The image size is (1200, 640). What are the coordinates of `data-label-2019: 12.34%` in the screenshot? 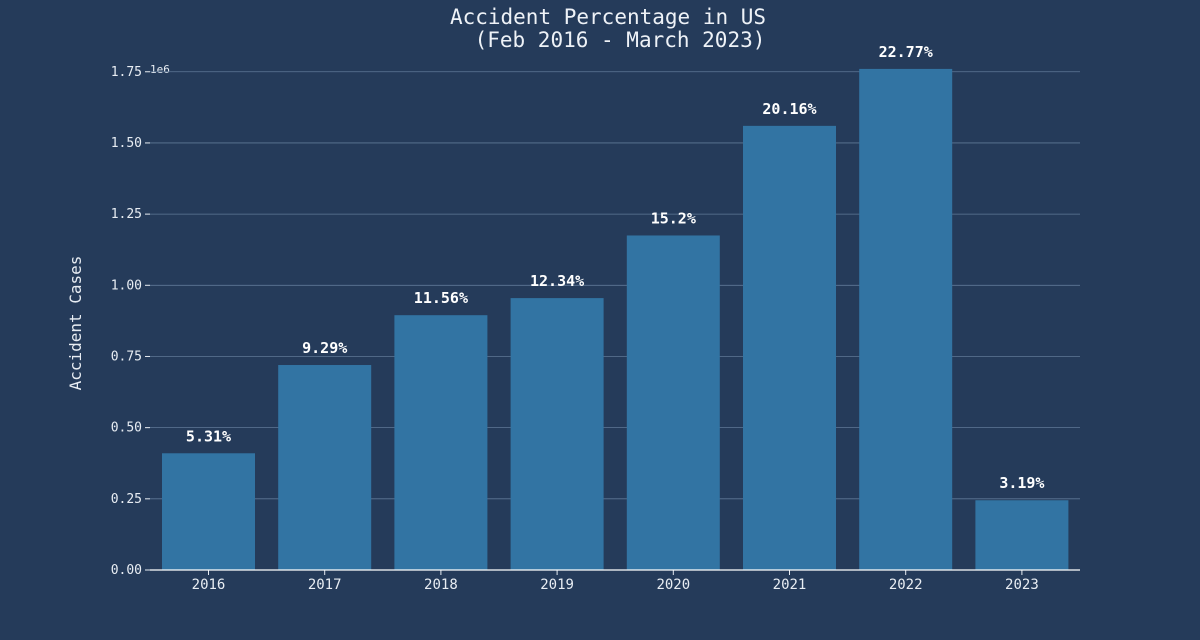 It's located at (557, 281).